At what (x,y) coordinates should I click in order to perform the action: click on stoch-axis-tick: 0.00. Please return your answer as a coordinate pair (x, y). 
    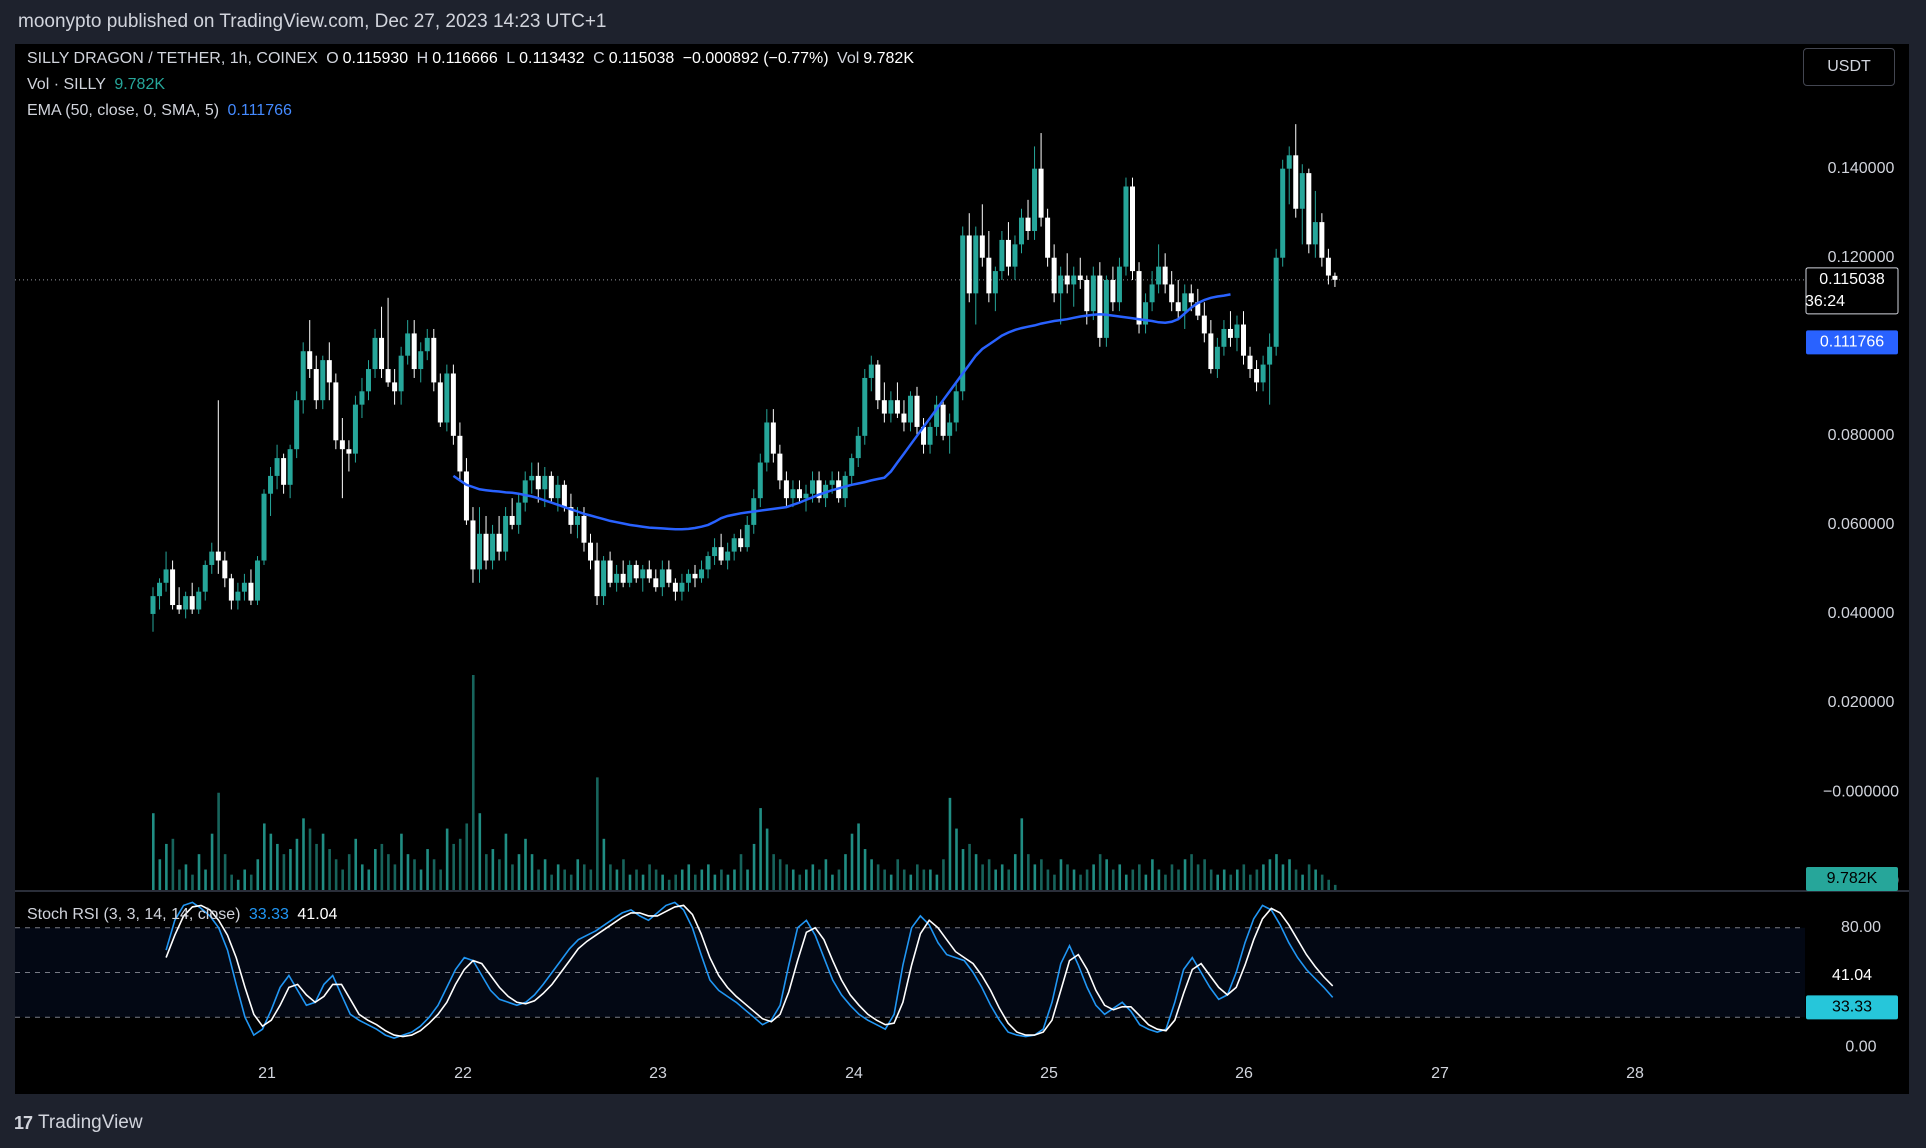
    Looking at the image, I should click on (1860, 1046).